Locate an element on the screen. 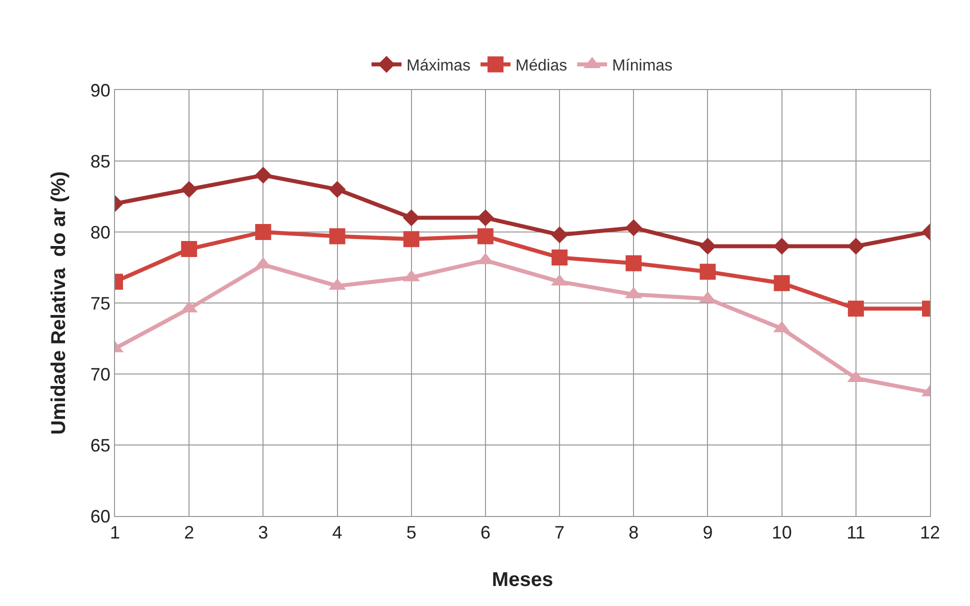 The image size is (970, 606). y-tick-label: 65 is located at coordinates (100, 445).